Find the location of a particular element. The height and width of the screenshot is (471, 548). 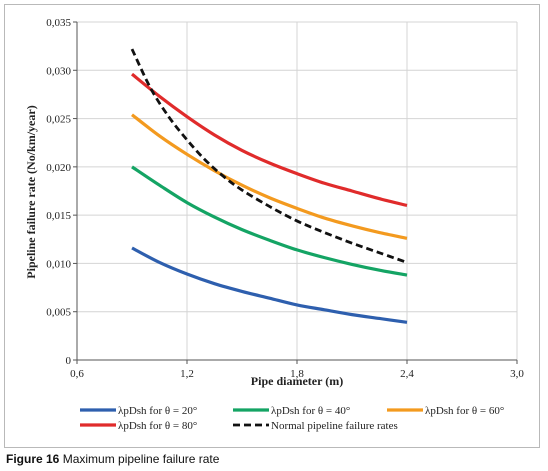

legend-label-4: λpDsh for θ = 80° is located at coordinates (157, 426).